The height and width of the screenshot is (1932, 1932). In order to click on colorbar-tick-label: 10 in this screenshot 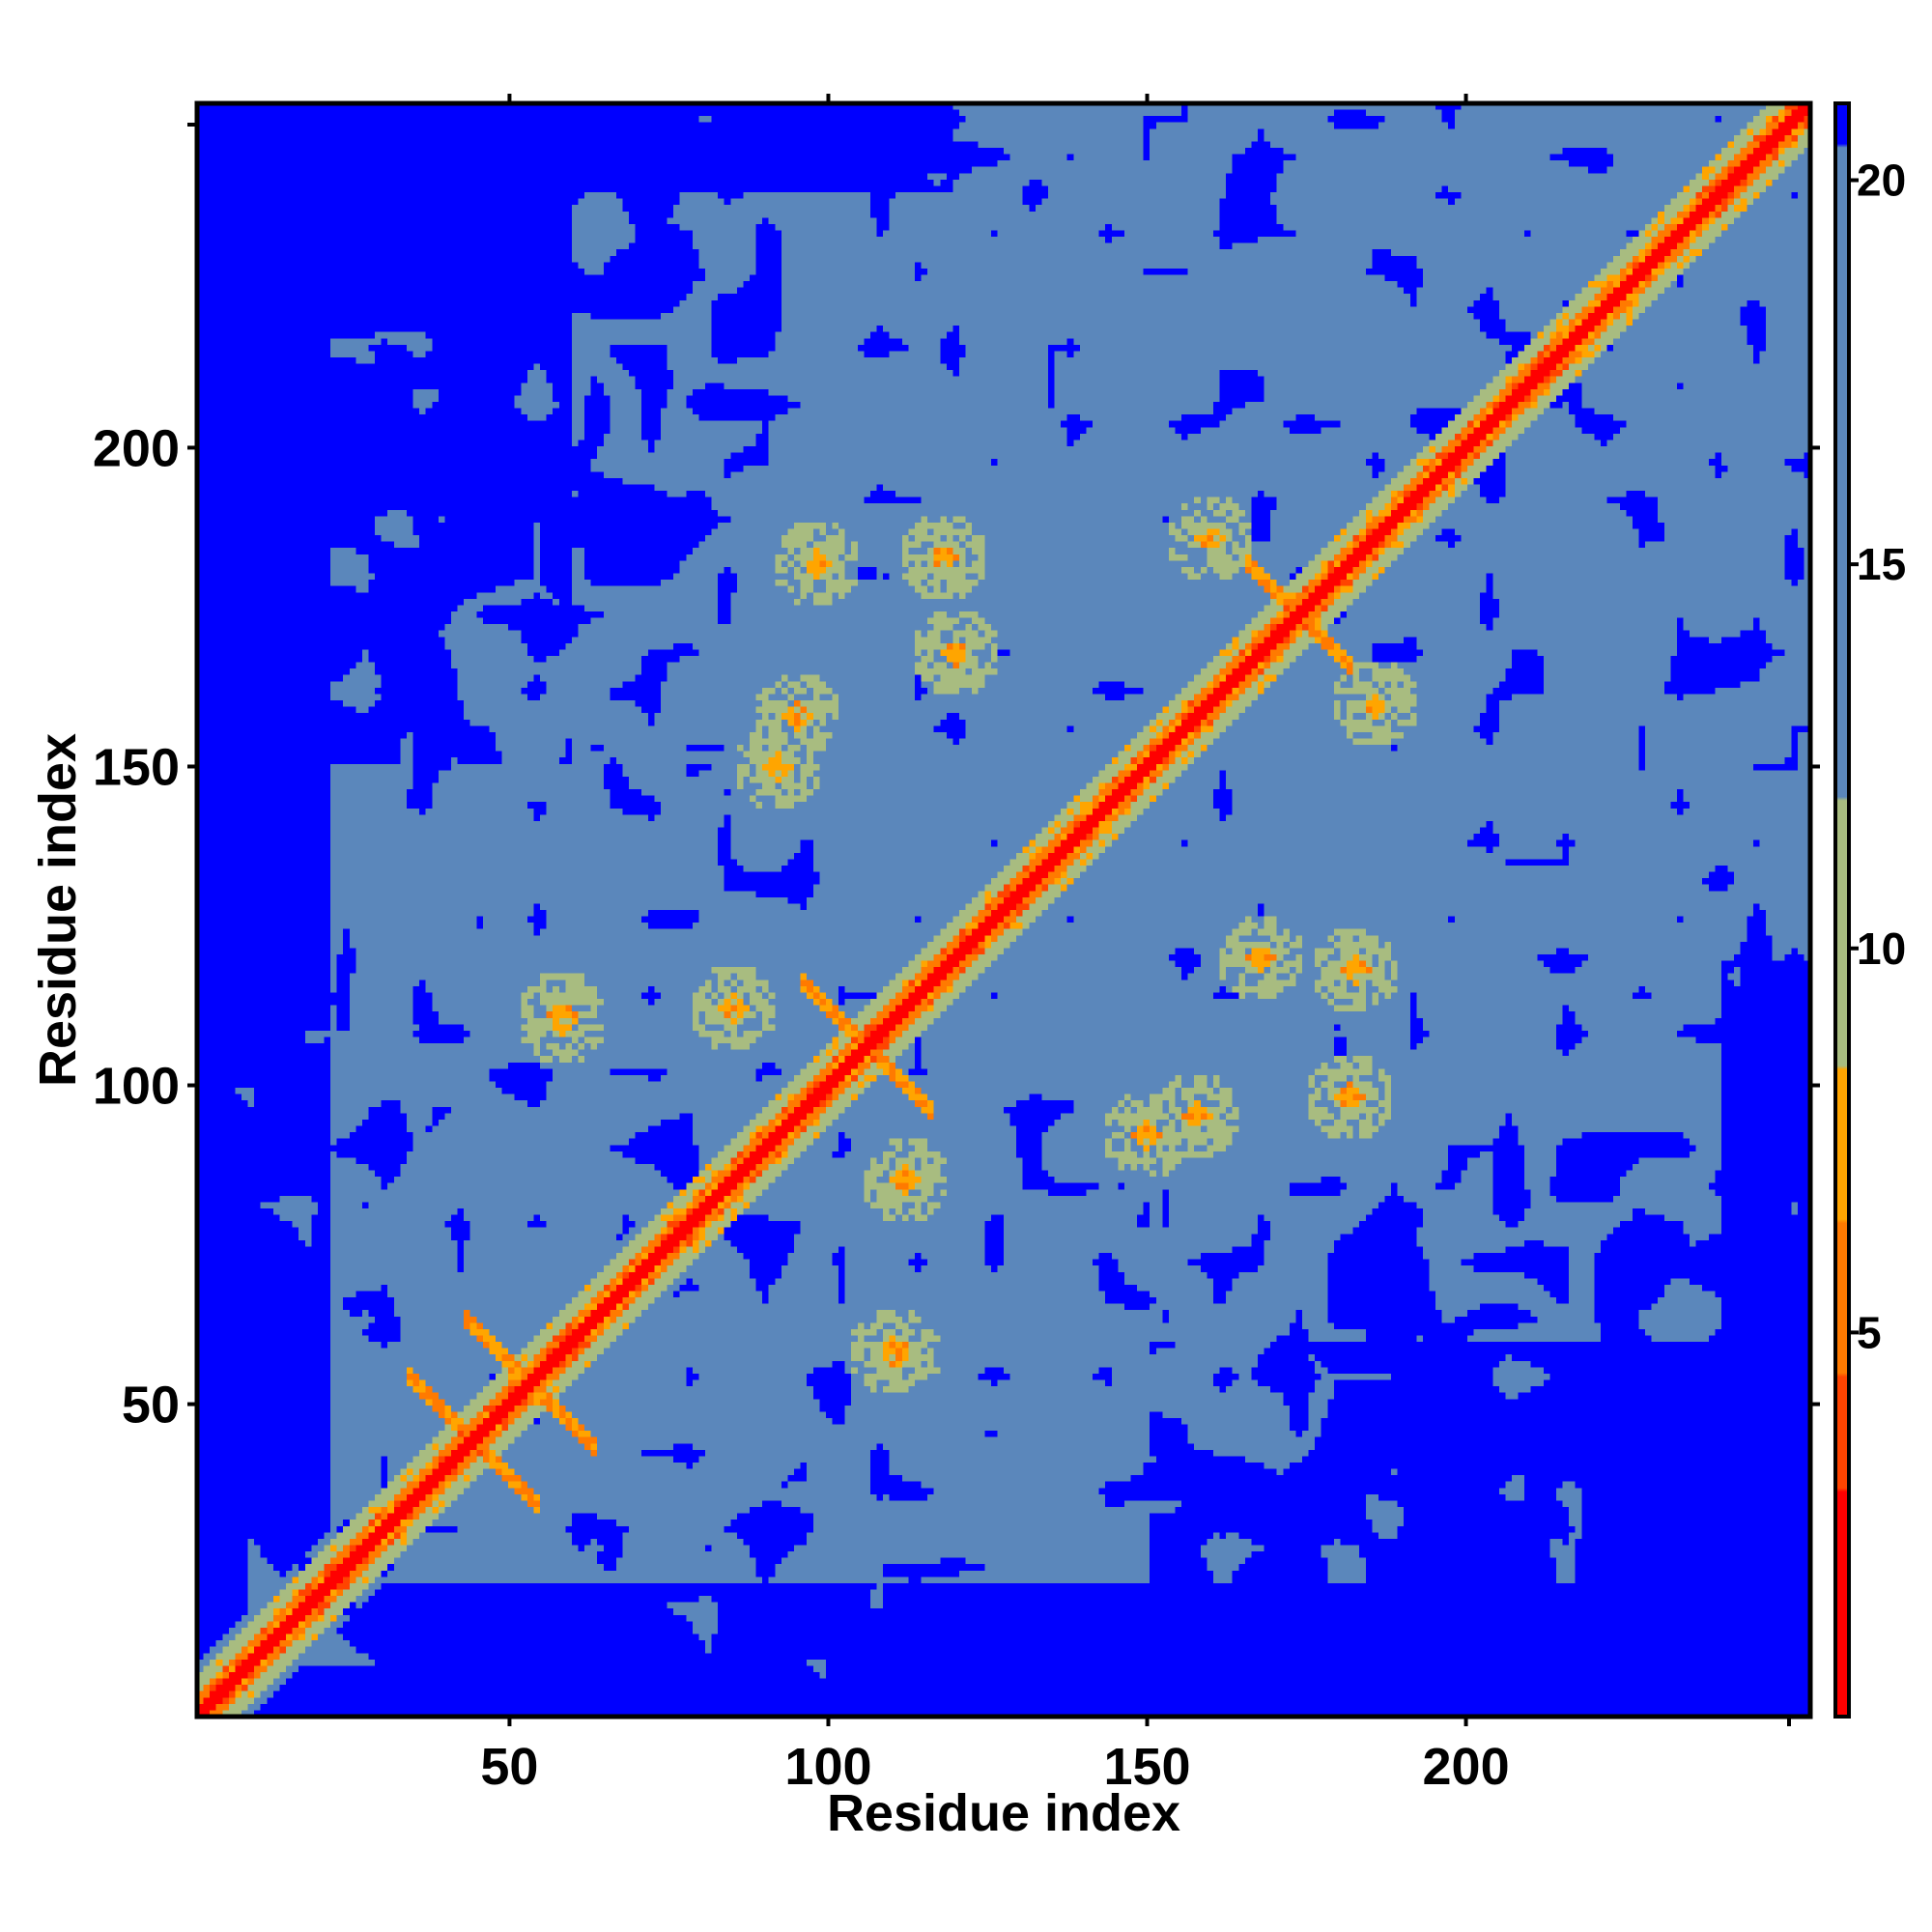, I will do `click(1881, 948)`.